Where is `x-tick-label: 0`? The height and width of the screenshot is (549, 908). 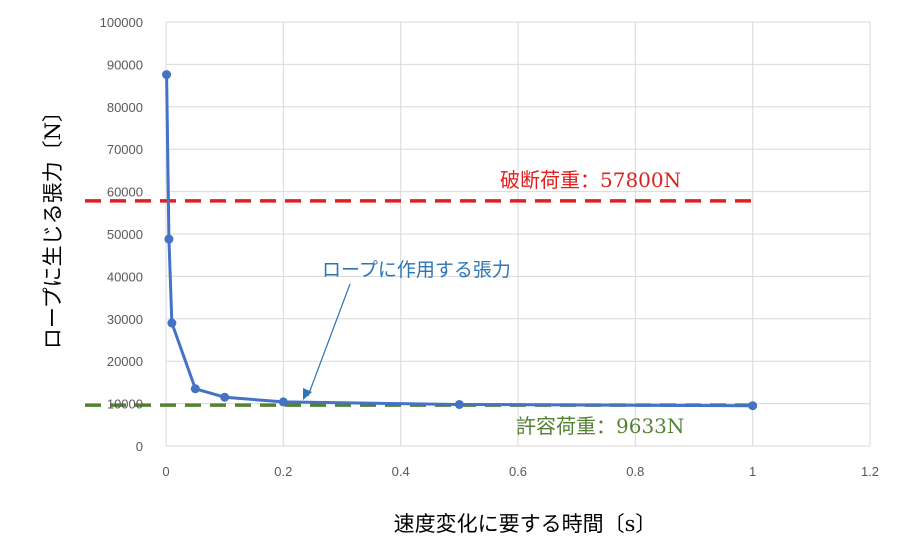 x-tick-label: 0 is located at coordinates (165, 471).